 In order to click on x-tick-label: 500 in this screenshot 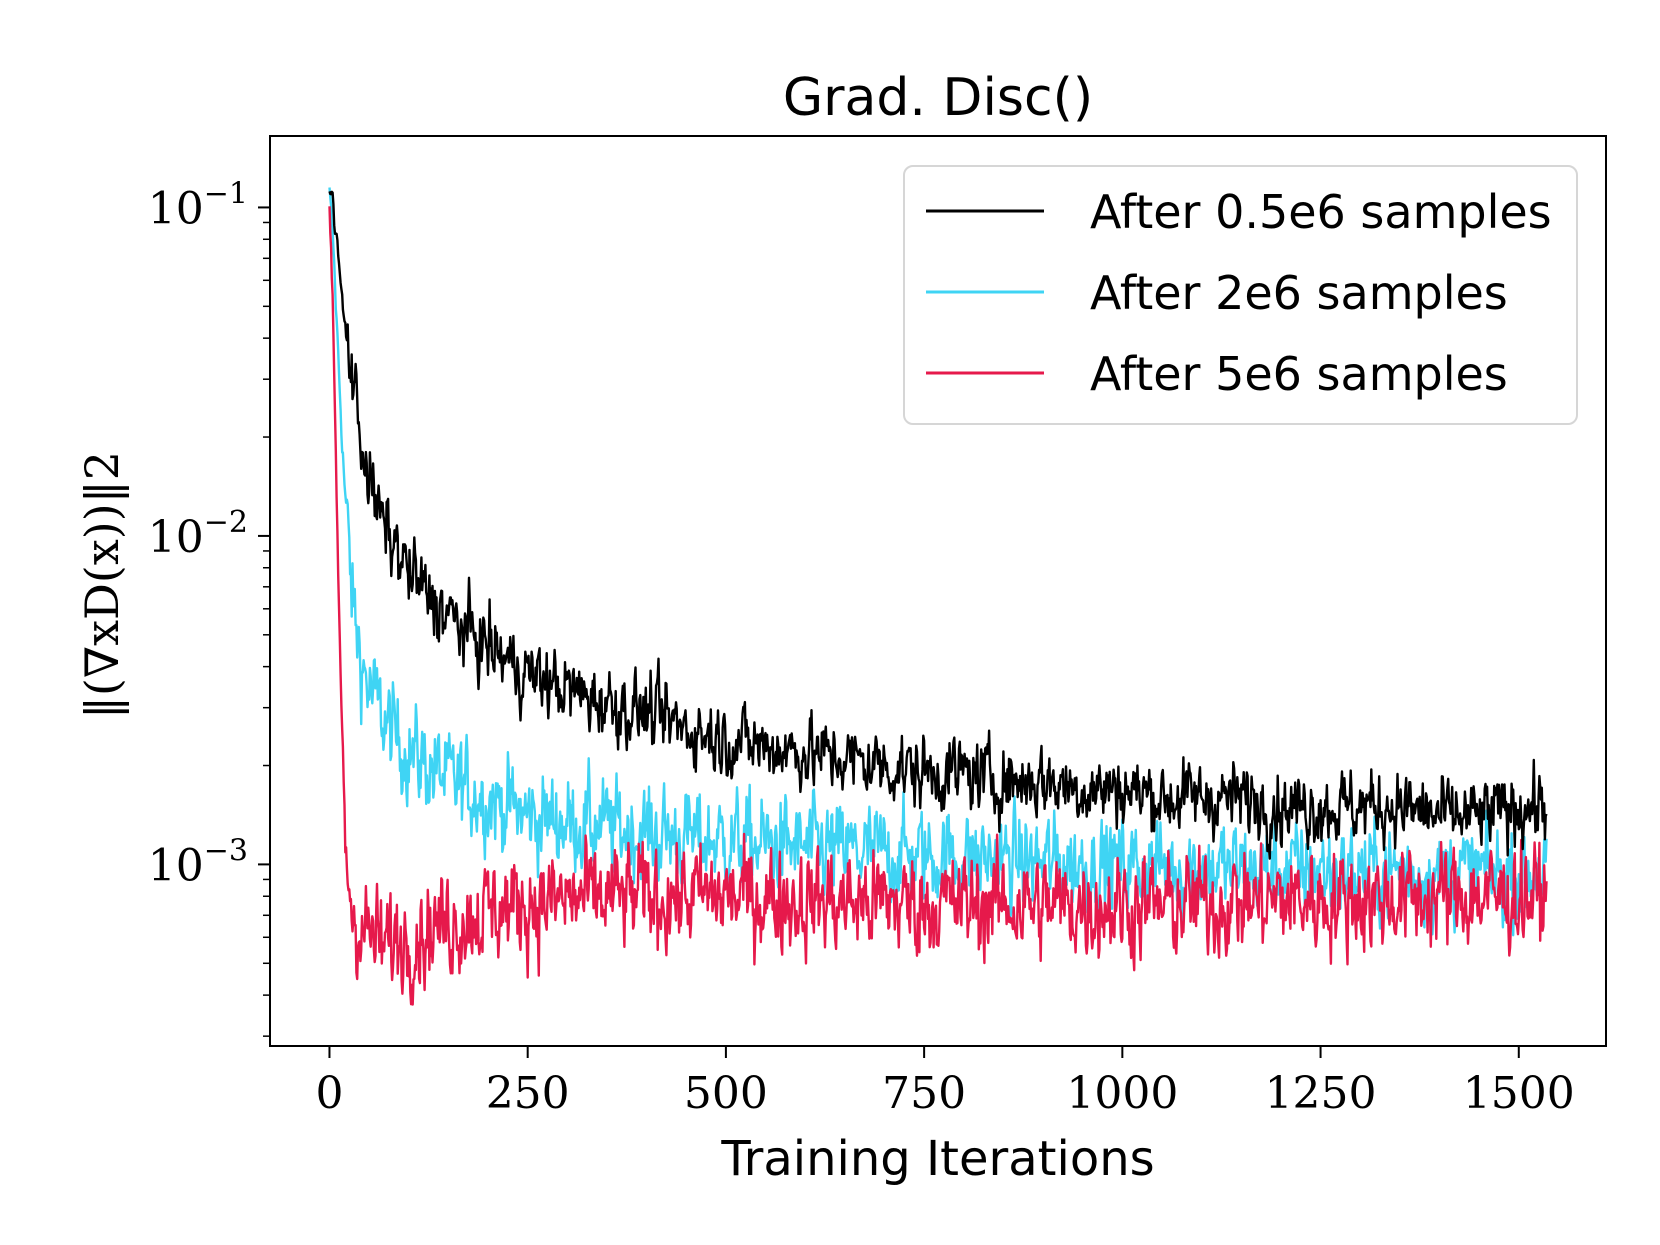, I will do `click(726, 1093)`.